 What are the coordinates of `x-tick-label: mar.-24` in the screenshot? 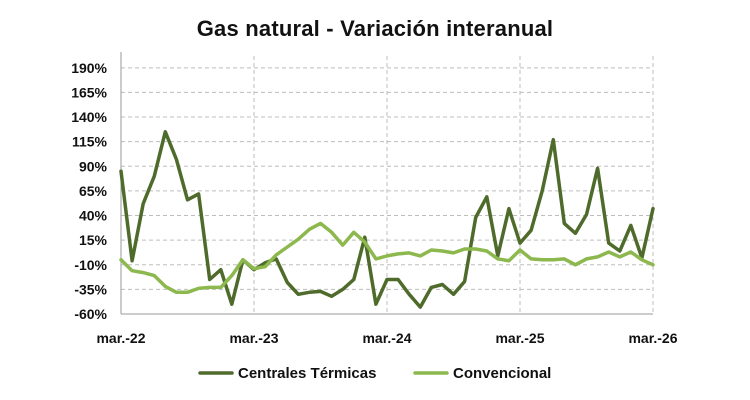 It's located at (386, 338).